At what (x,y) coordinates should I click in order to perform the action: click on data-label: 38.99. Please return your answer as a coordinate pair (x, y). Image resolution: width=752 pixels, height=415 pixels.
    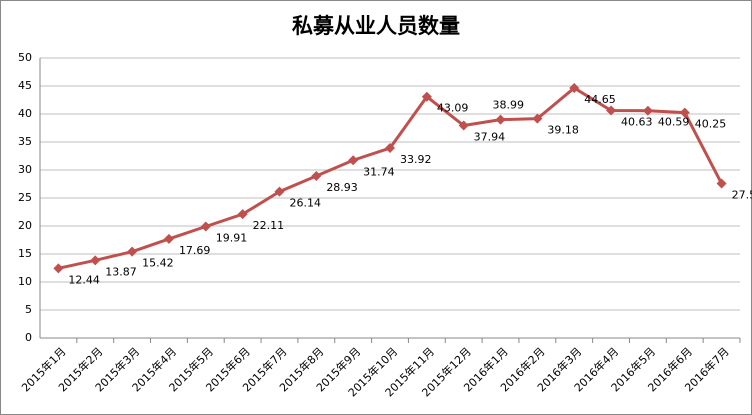
    Looking at the image, I should click on (509, 105).